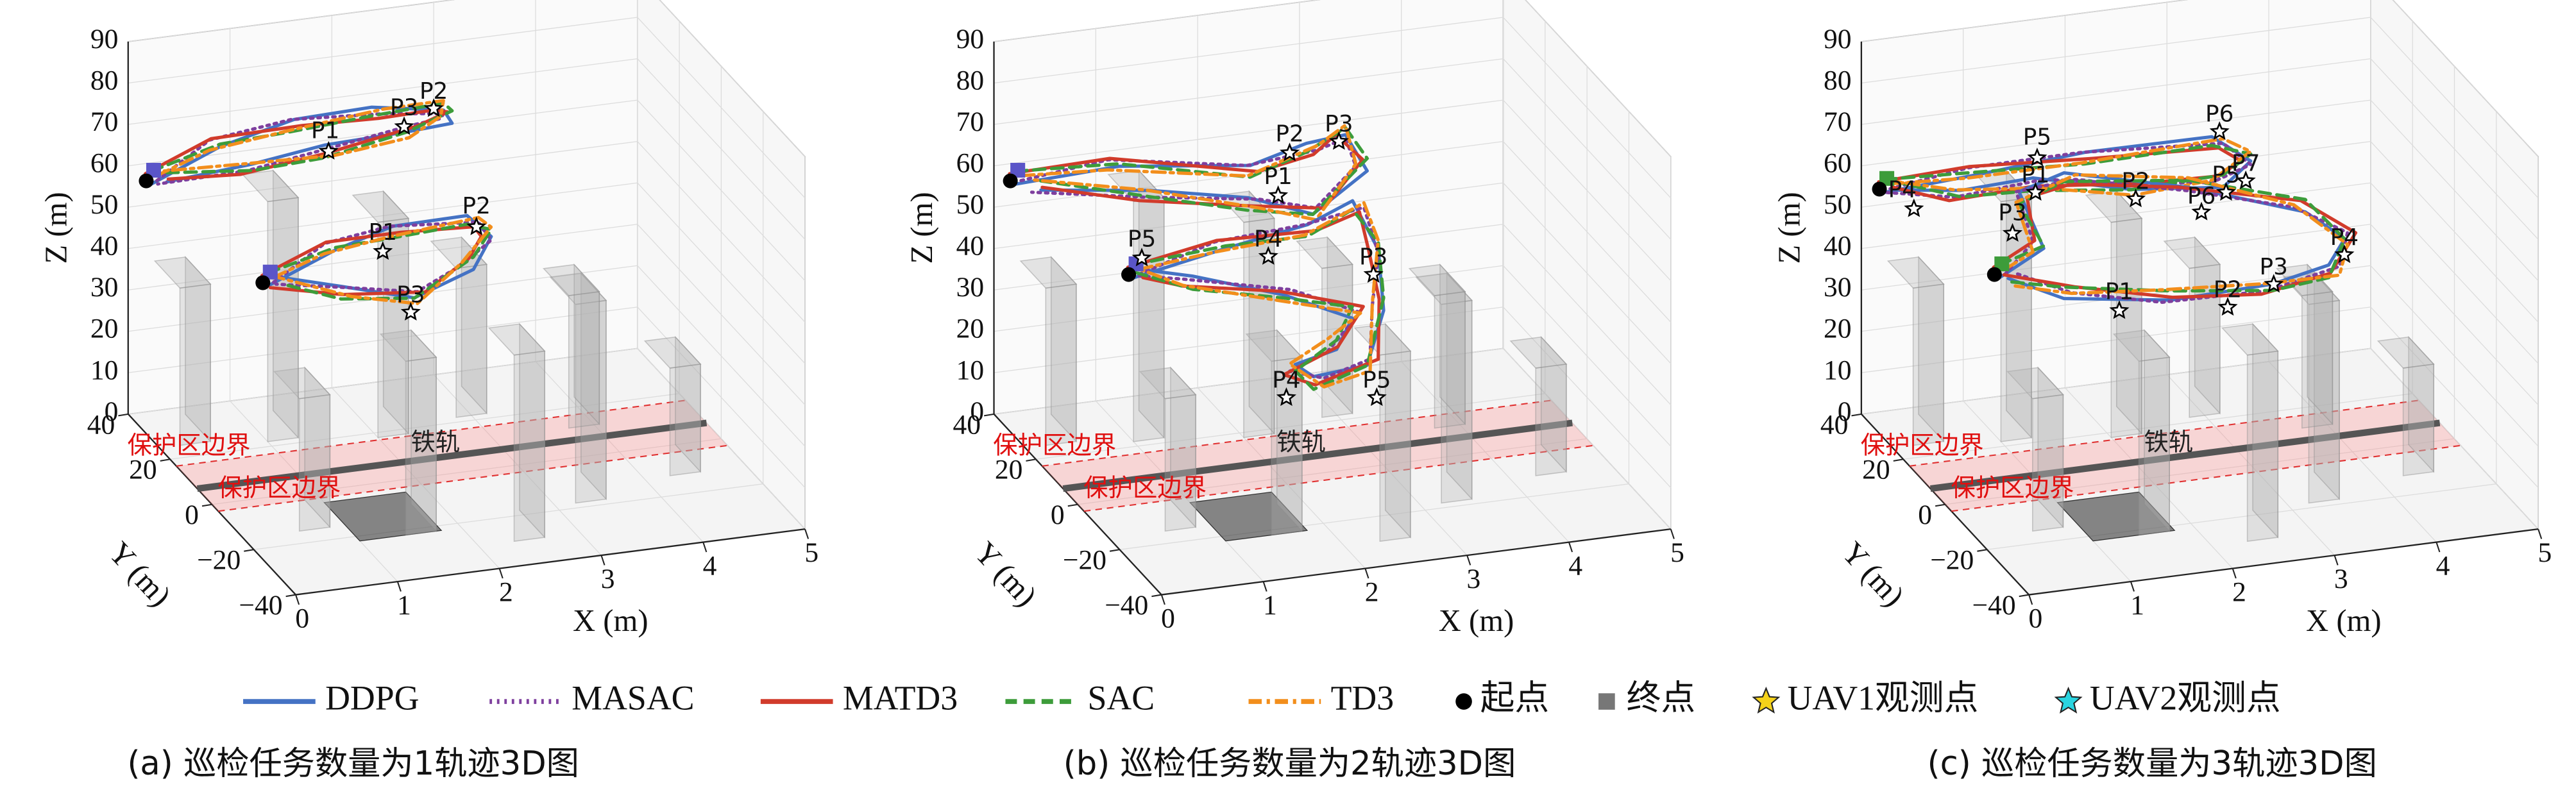  I want to click on point-label: P6, so click(2219, 114).